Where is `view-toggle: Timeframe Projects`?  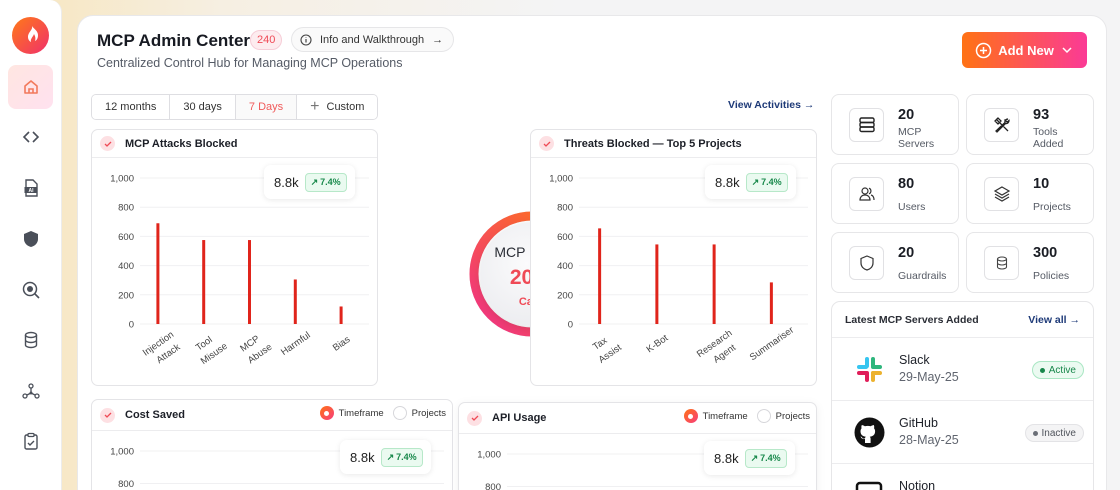 view-toggle: Timeframe Projects is located at coordinates (746, 416).